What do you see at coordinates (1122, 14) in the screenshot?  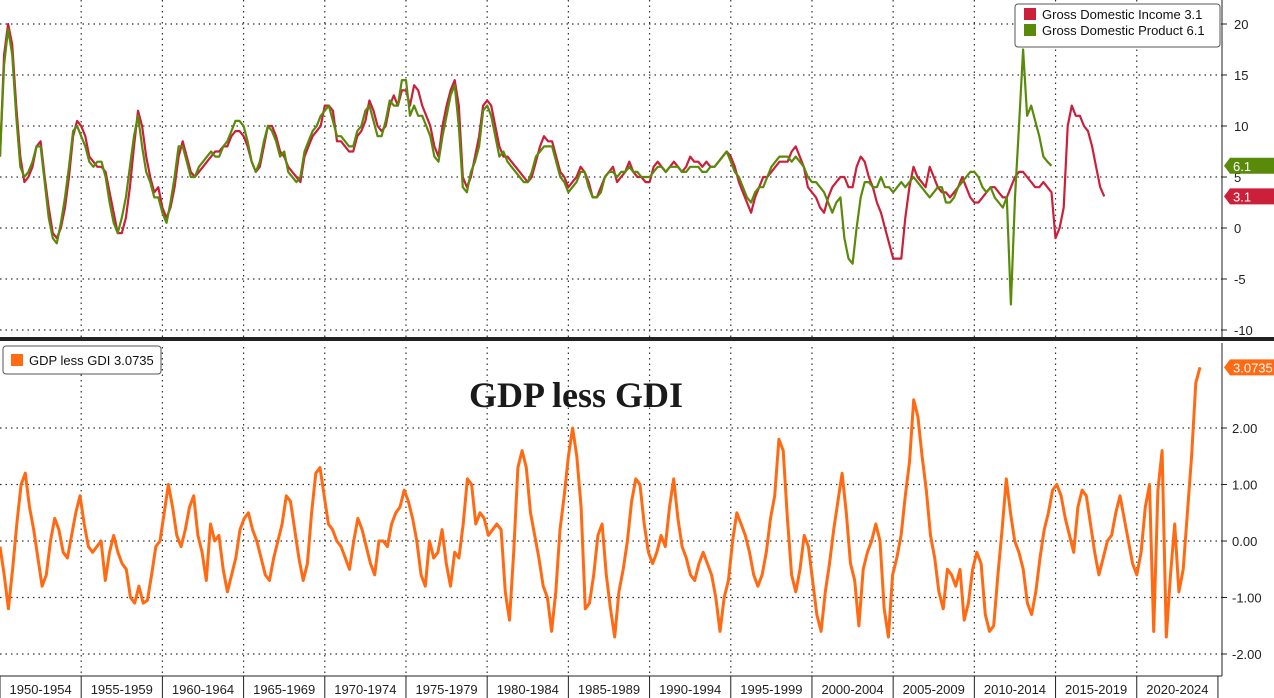 I see `legend-label: Gross Domestic Income 3.1` at bounding box center [1122, 14].